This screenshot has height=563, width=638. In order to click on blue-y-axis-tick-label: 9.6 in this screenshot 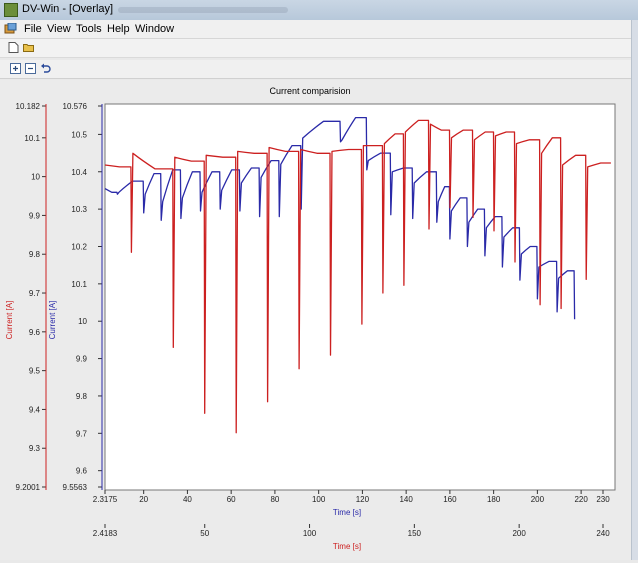, I will do `click(82, 471)`.